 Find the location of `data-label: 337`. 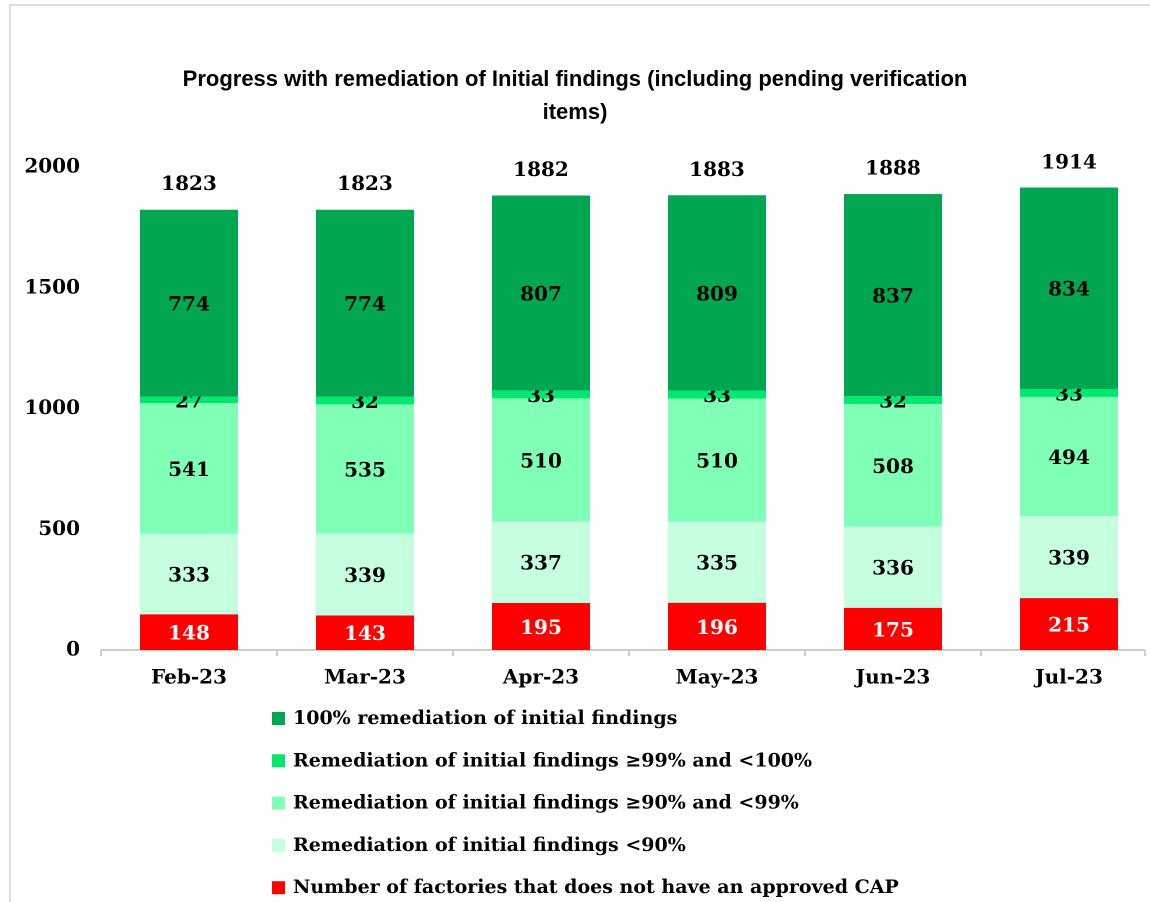

data-label: 337 is located at coordinates (541, 563).